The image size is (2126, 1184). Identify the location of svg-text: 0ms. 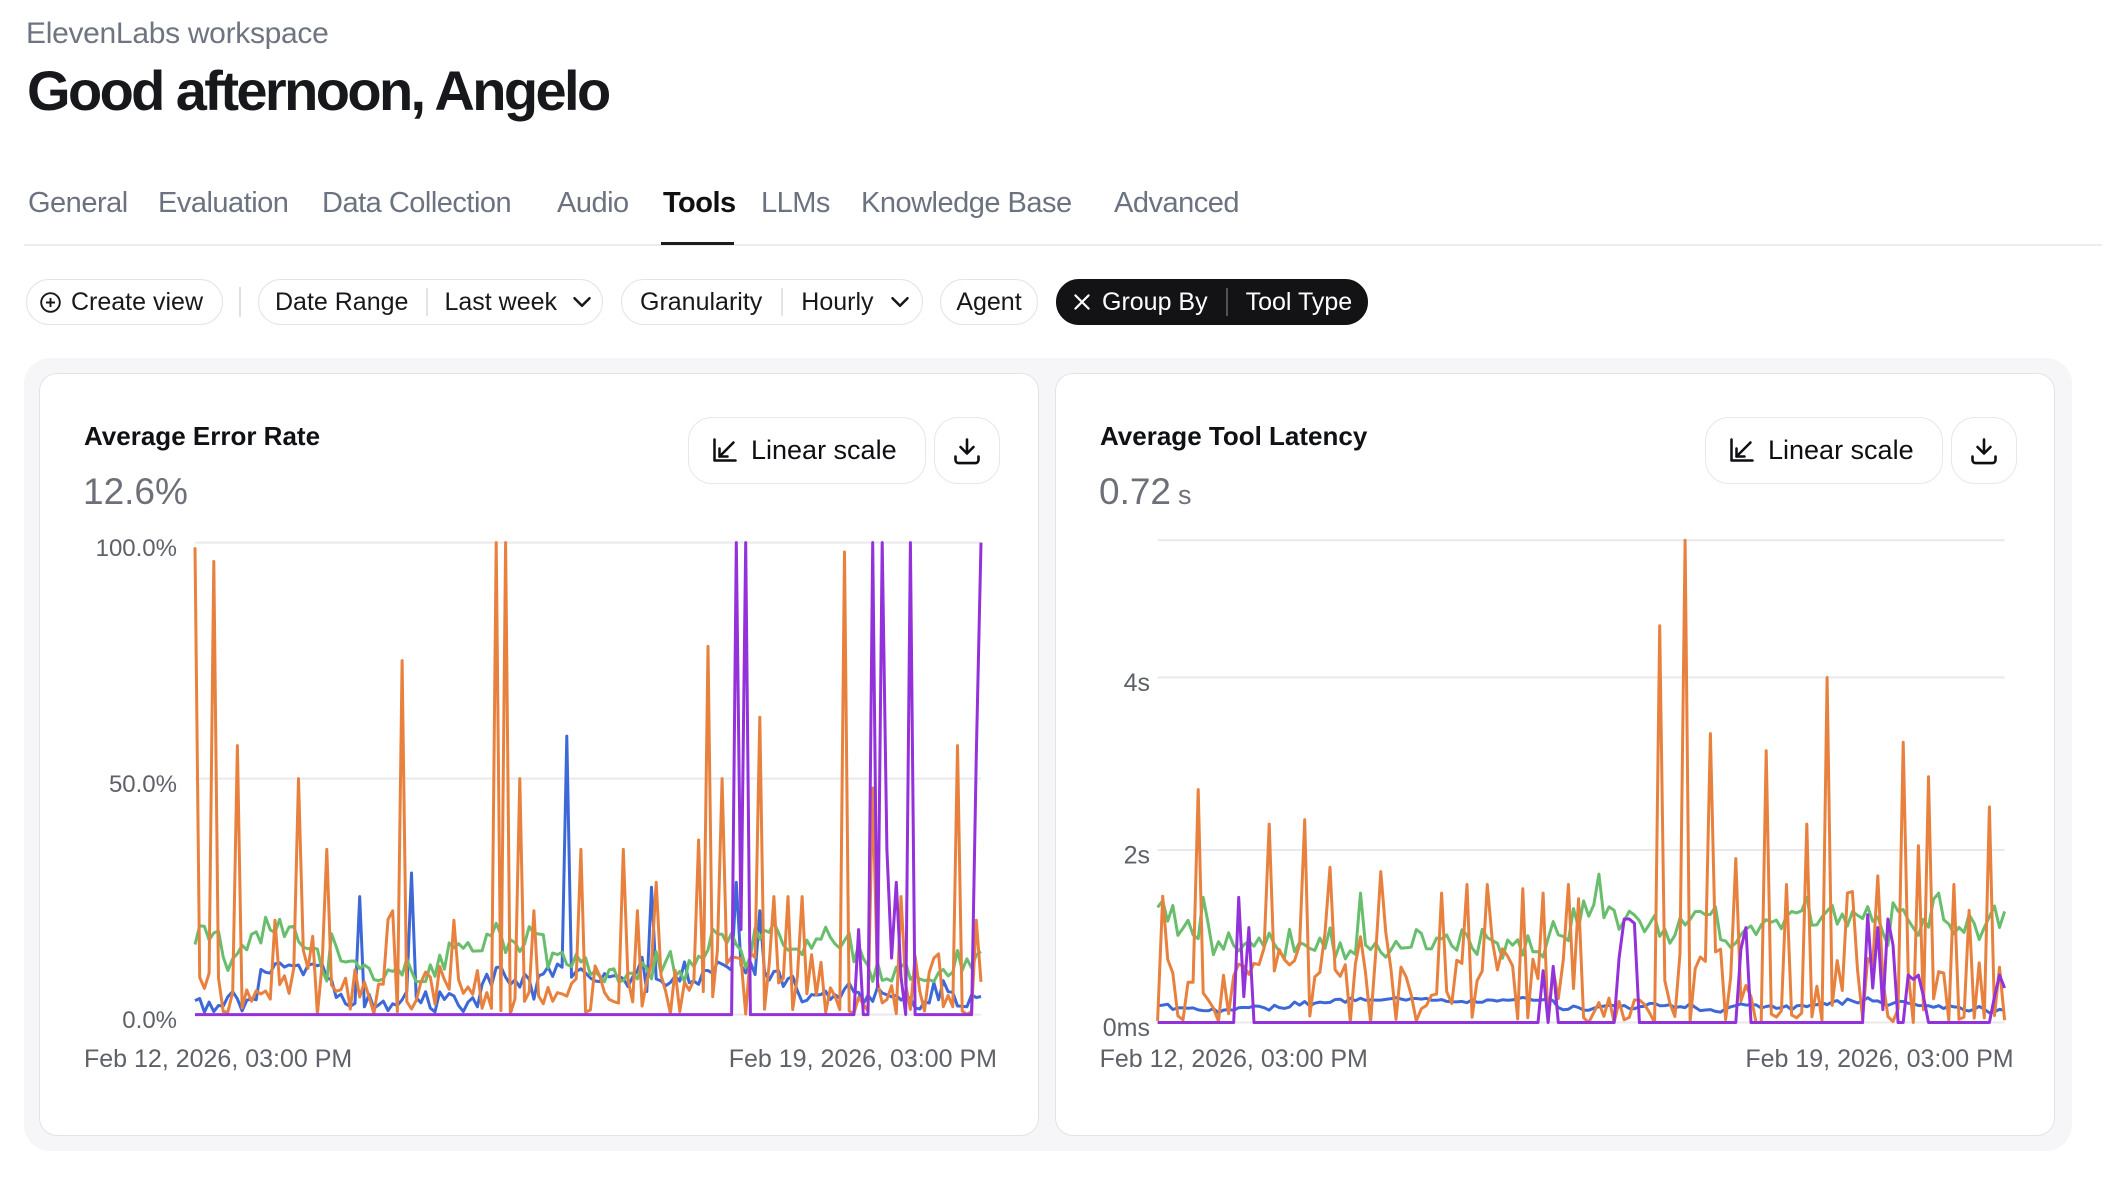
(1126, 1028).